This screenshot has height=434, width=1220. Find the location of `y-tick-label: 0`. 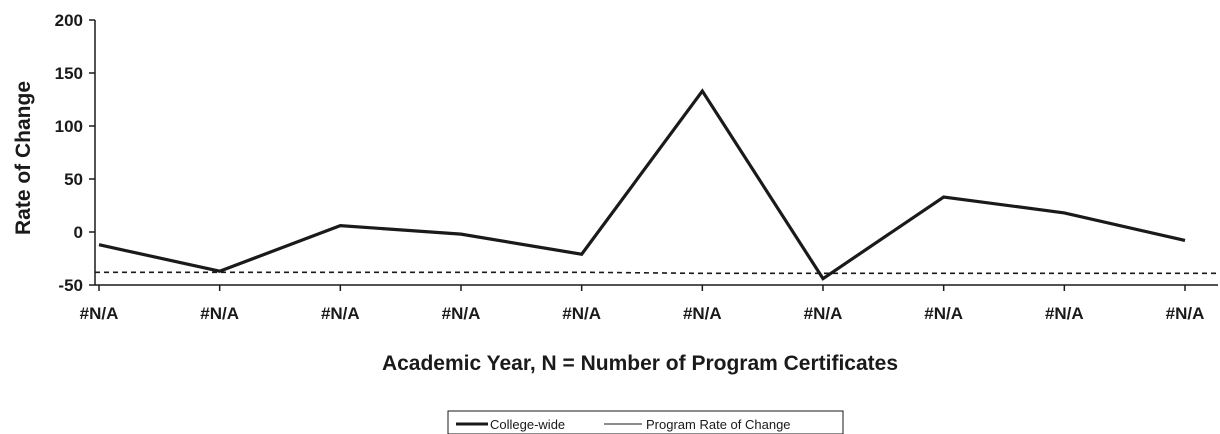

y-tick-label: 0 is located at coordinates (78, 232).